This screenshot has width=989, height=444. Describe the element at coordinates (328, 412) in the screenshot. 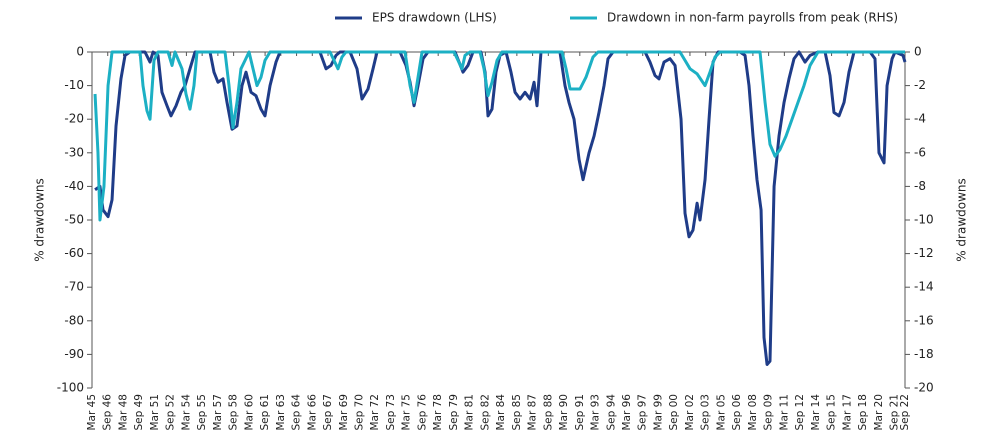

I see `x-tick-label: Sep 67` at that location.